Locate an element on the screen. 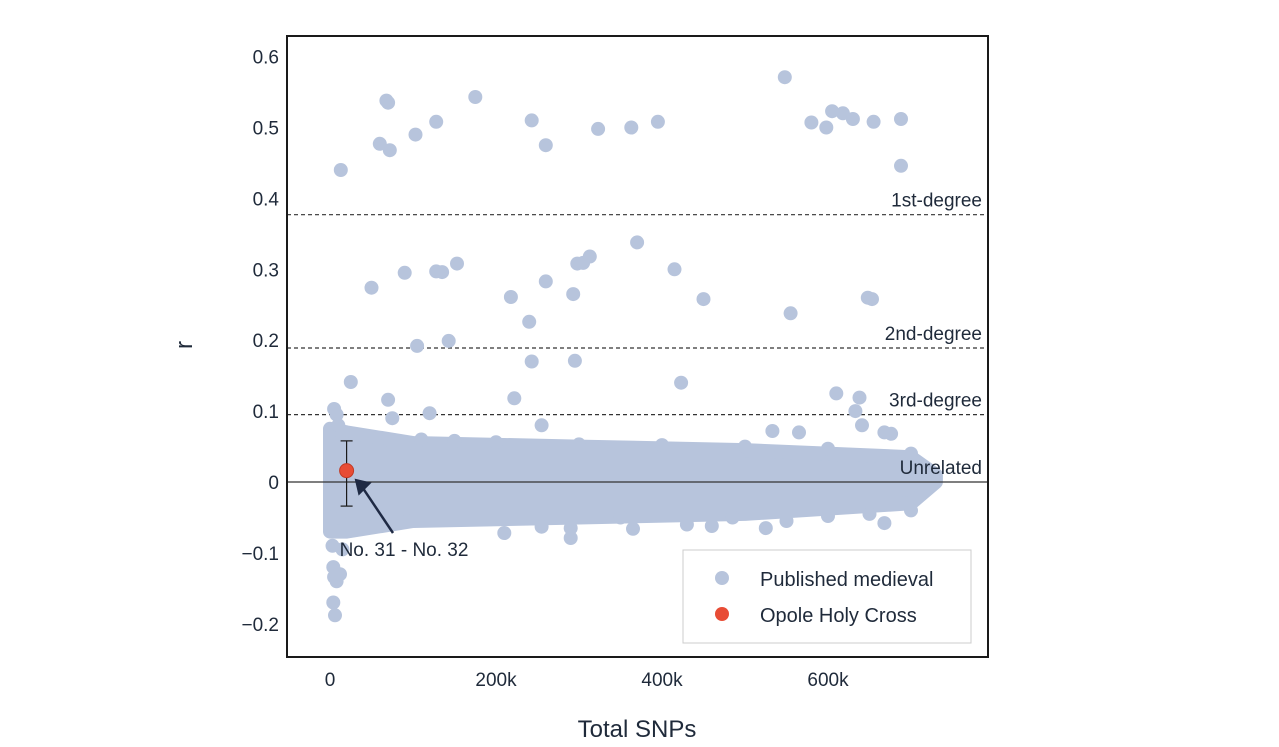 This screenshot has height=747, width=1279. reference-label-2: 3rd-degree is located at coordinates (935, 401).